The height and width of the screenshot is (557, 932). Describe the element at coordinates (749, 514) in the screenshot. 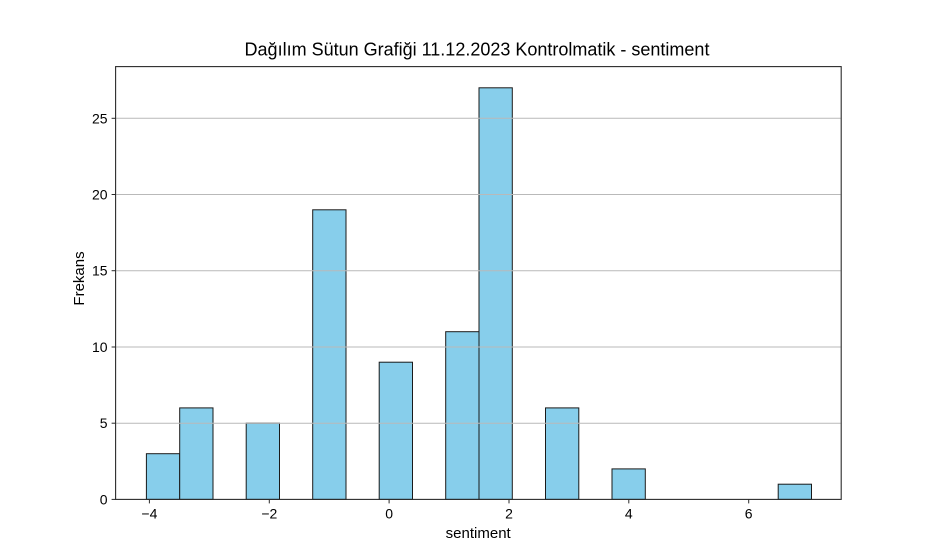

I see `svg-text: 6` at that location.